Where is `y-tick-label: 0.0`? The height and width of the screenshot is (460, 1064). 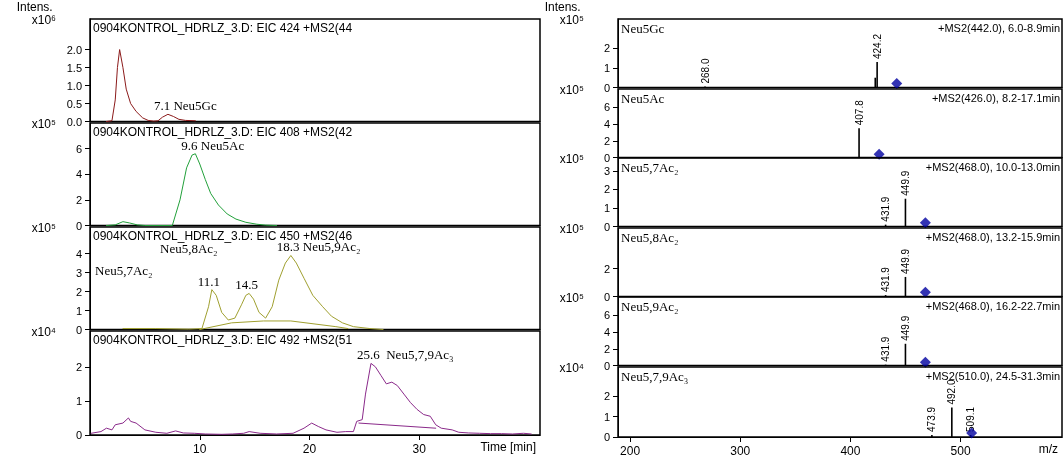
y-tick-label: 0.0 is located at coordinates (74, 121).